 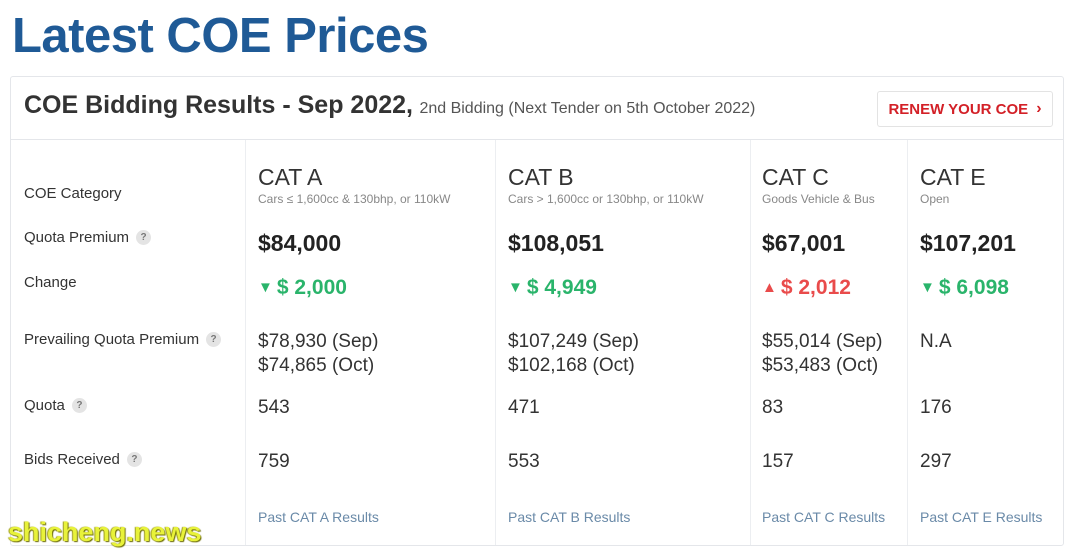 I want to click on cat-b-change: ▼ $ 4,949, so click(x=552, y=288).